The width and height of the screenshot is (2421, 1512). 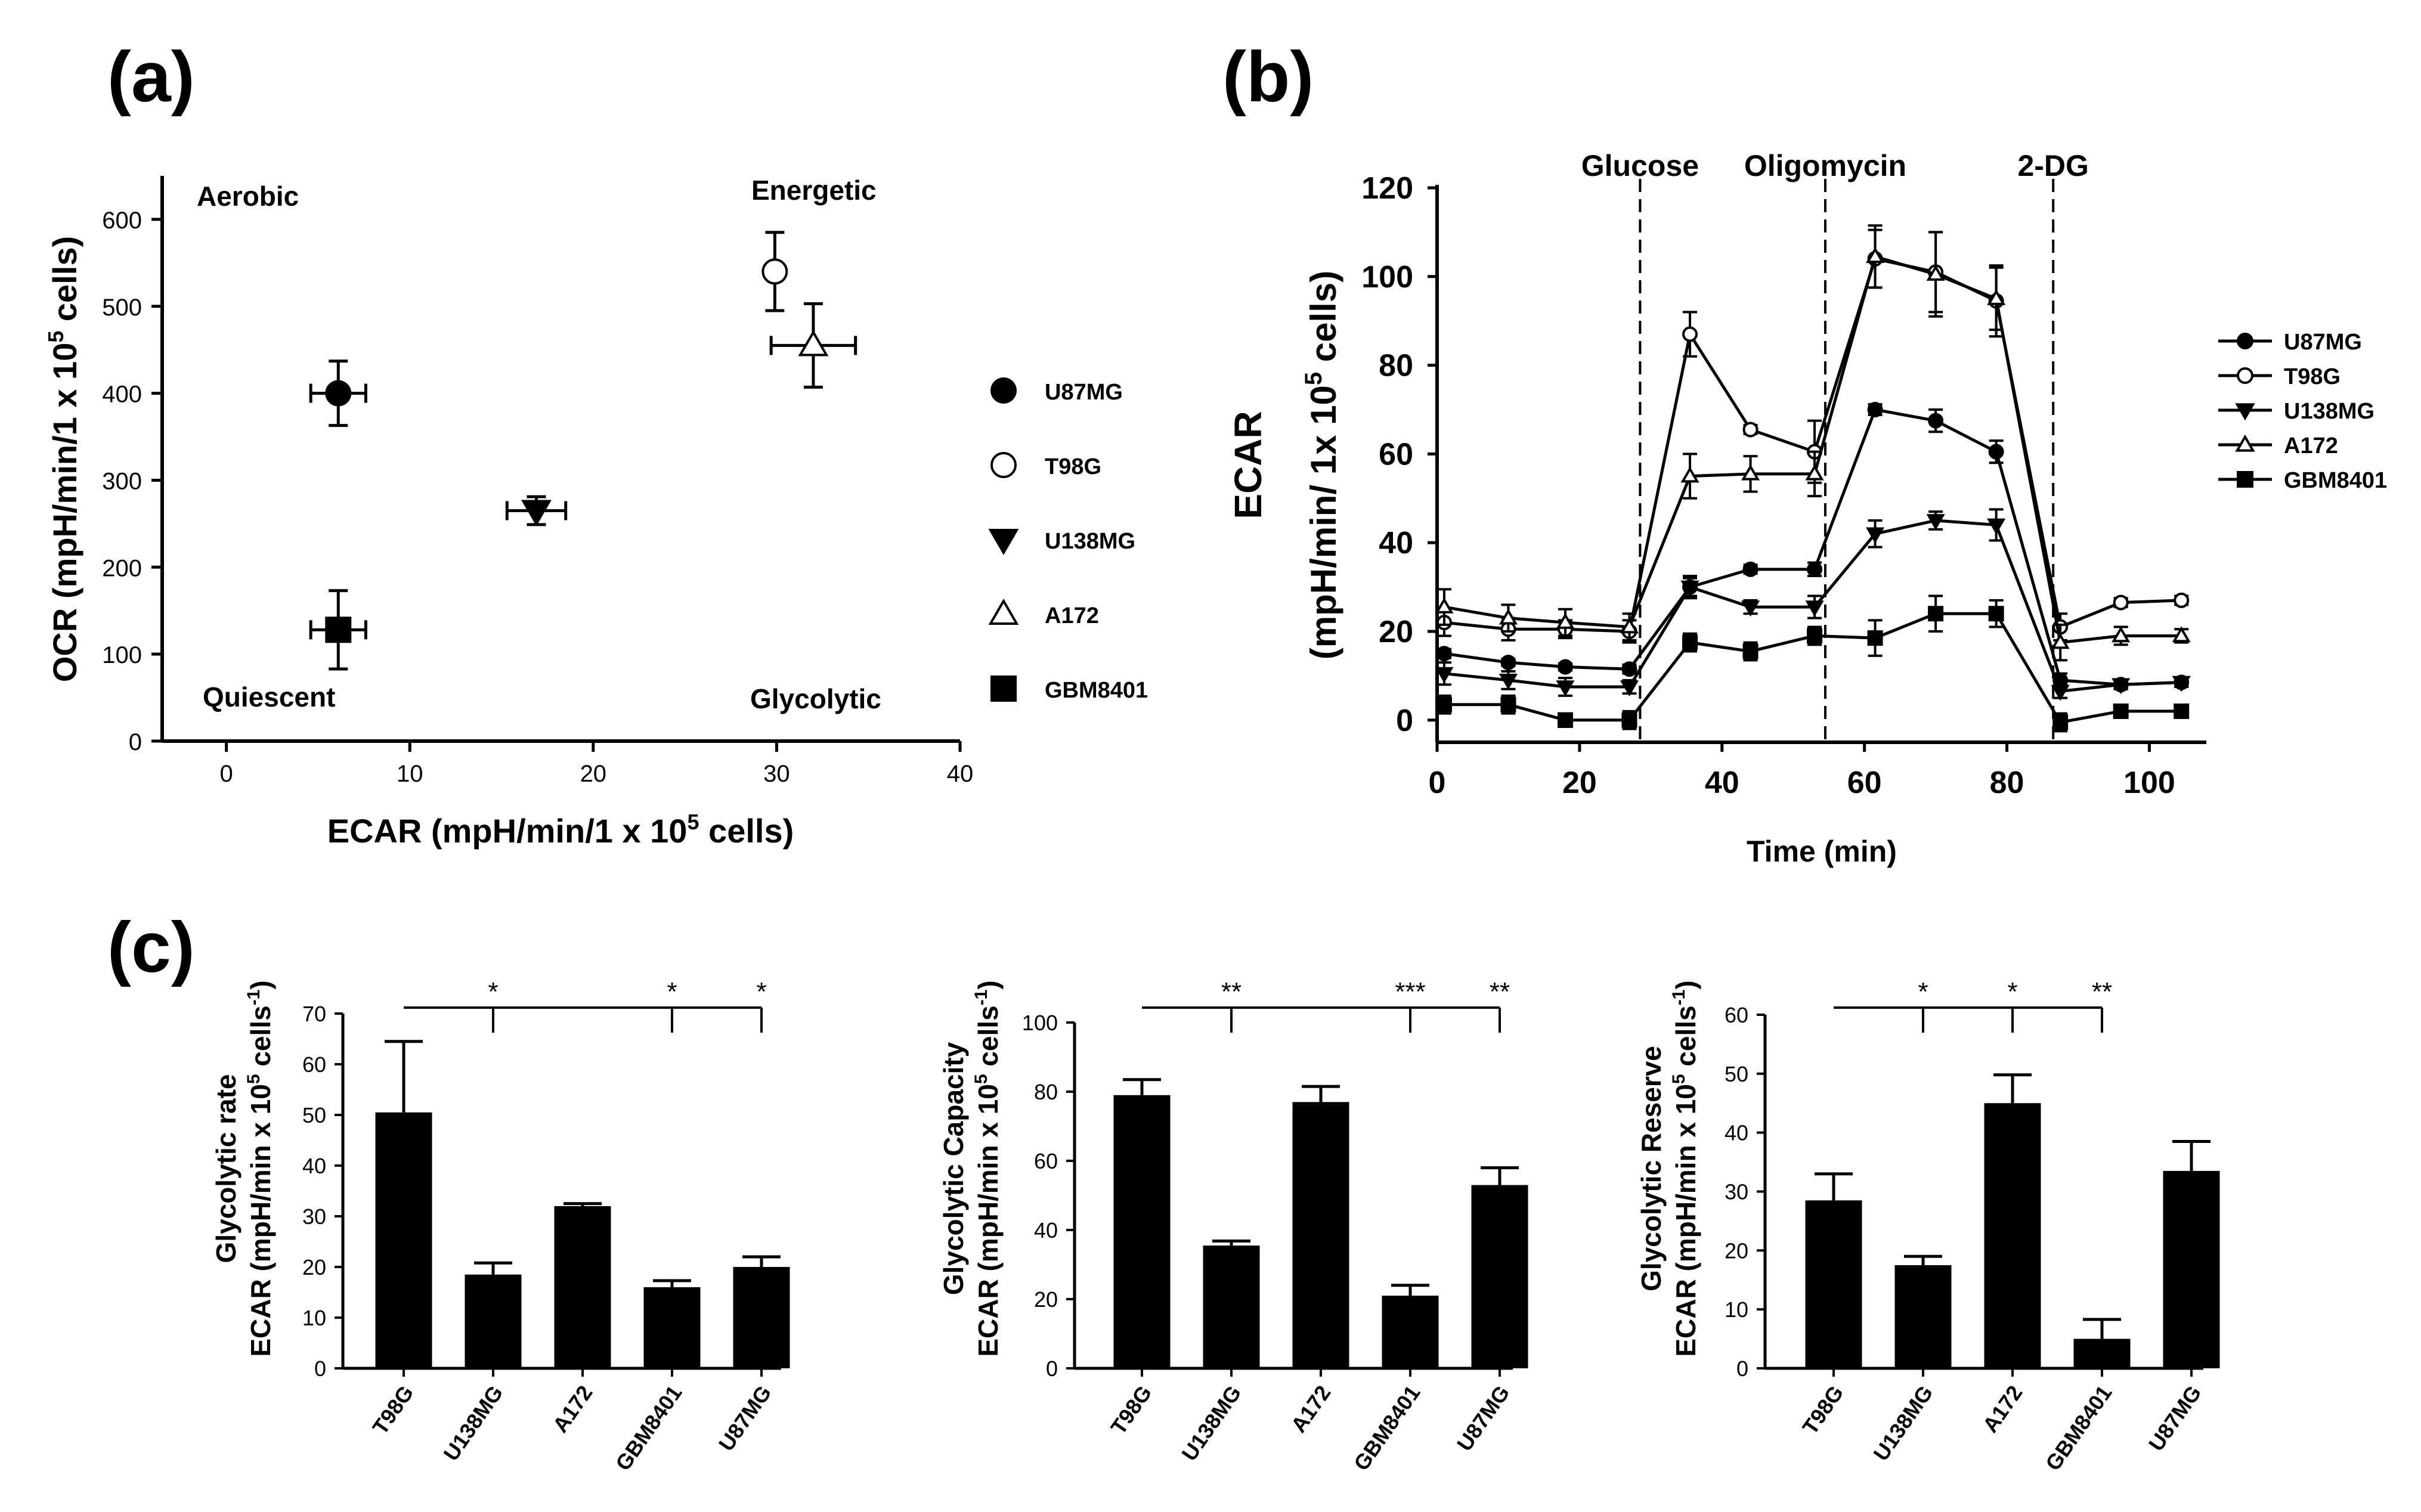 I want to click on legend-marker-b-GBM8401, so click(x=2245, y=479).